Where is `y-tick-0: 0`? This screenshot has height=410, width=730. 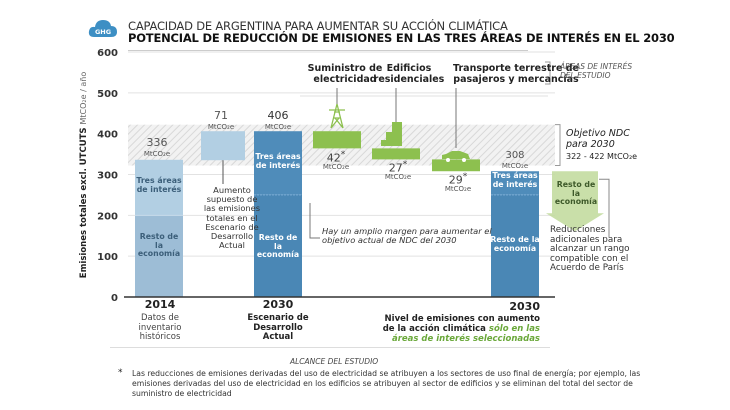
y-tick-0: 0 is located at coordinates (114, 298).